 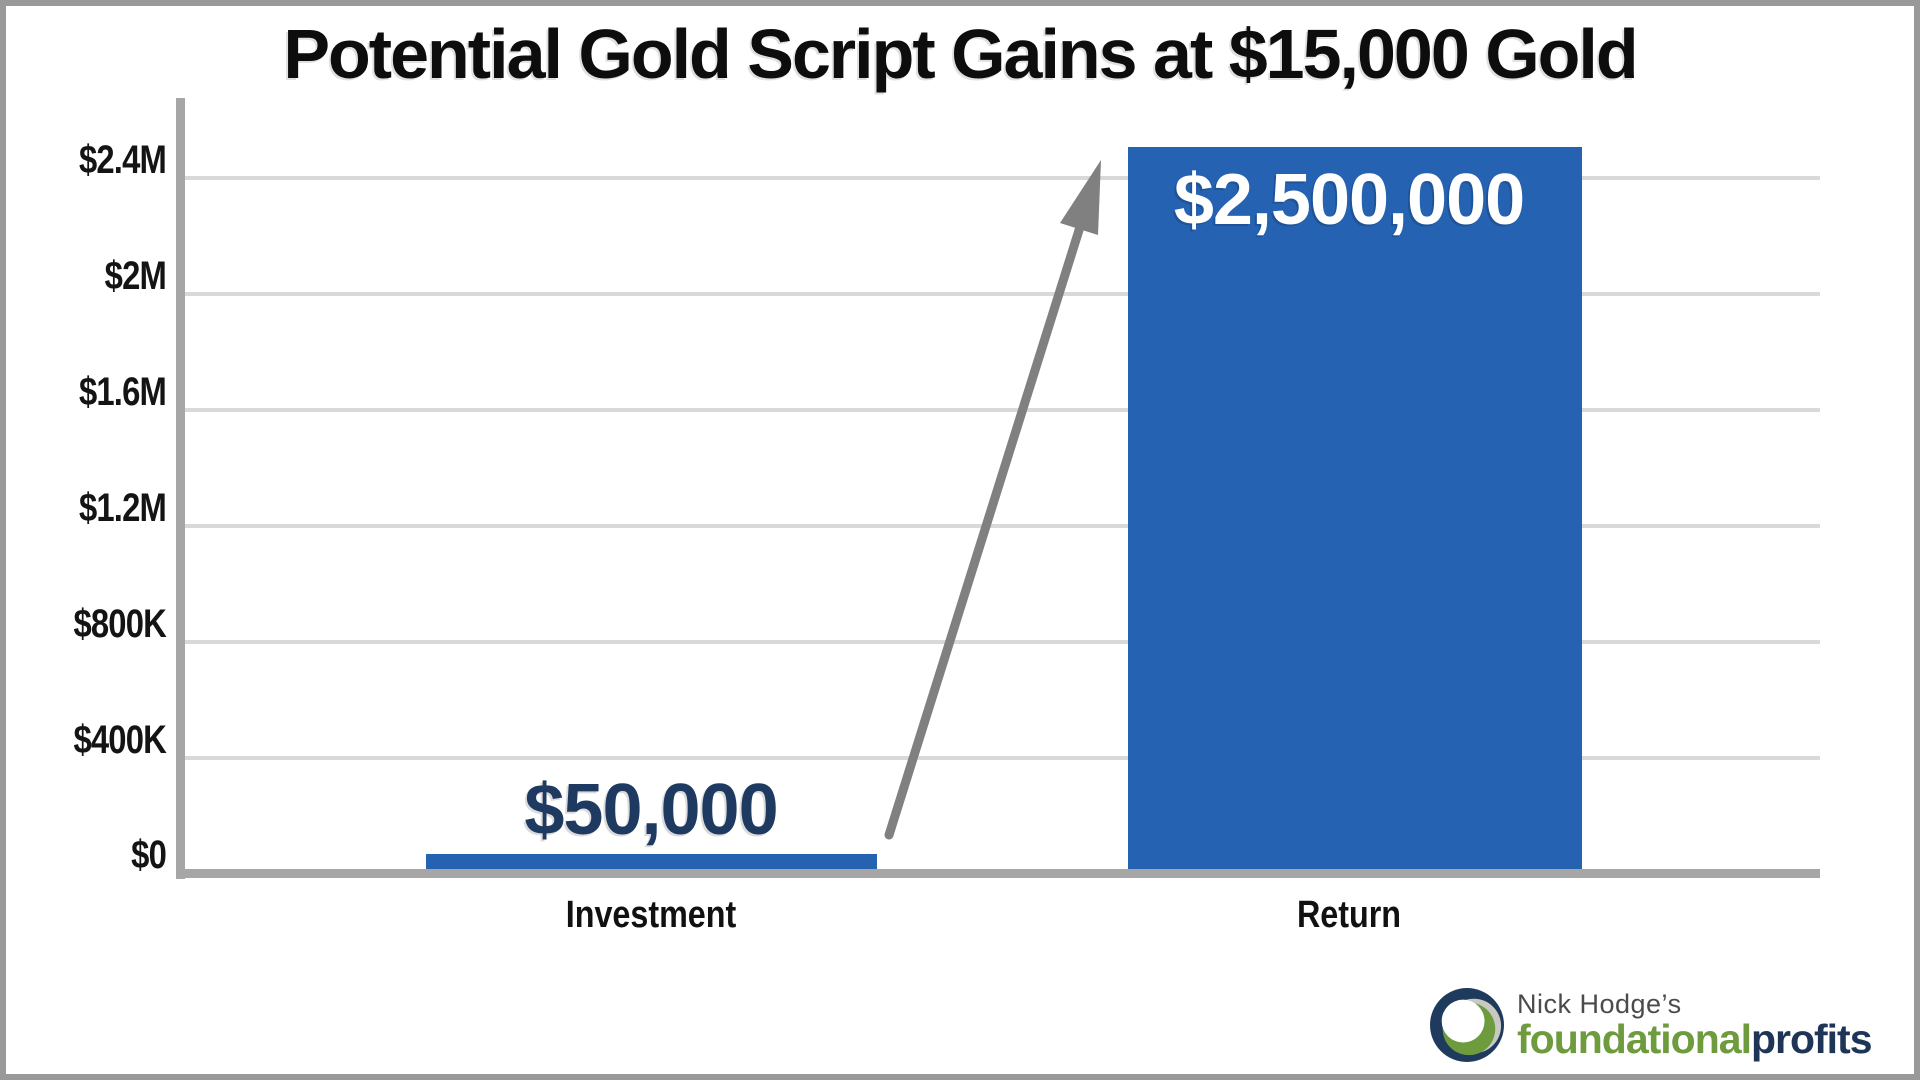 What do you see at coordinates (651, 810) in the screenshot?
I see `investment-value-label: $50,000` at bounding box center [651, 810].